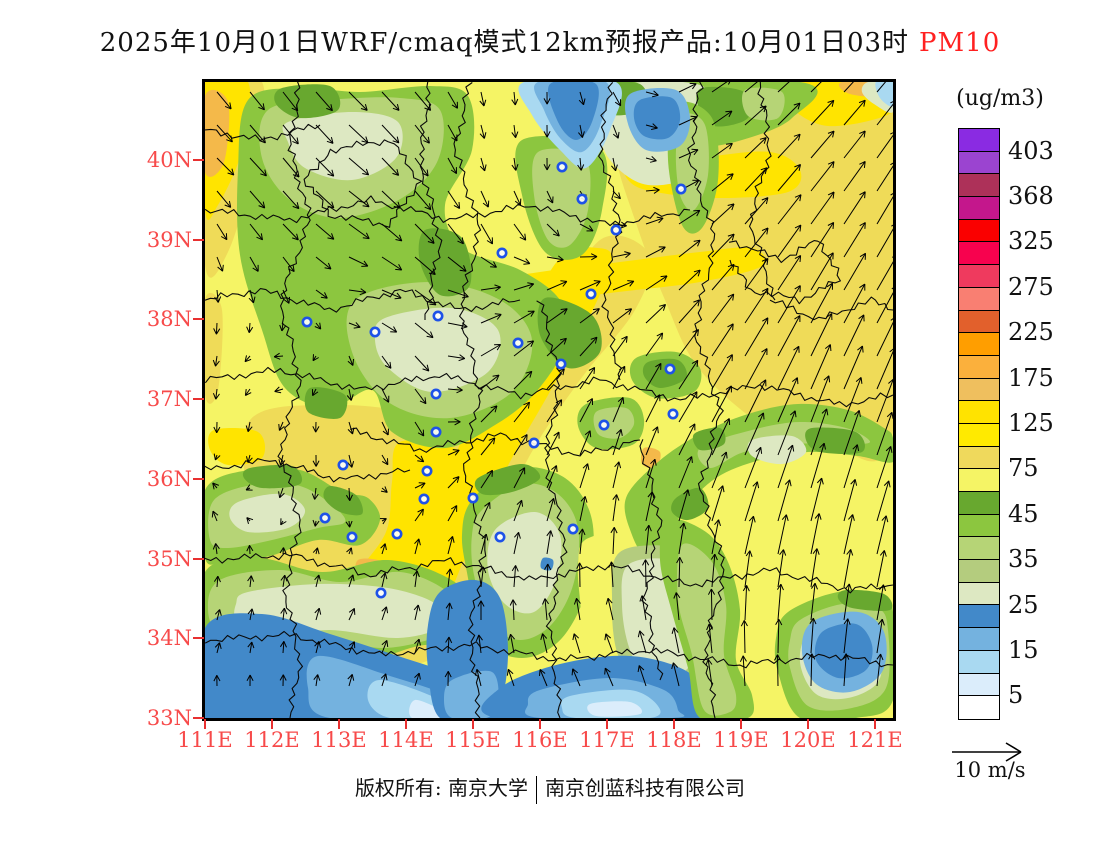 The height and width of the screenshot is (850, 1100). Describe the element at coordinates (1031, 377) in the screenshot. I see `colorbar-tick-label: 175` at that location.